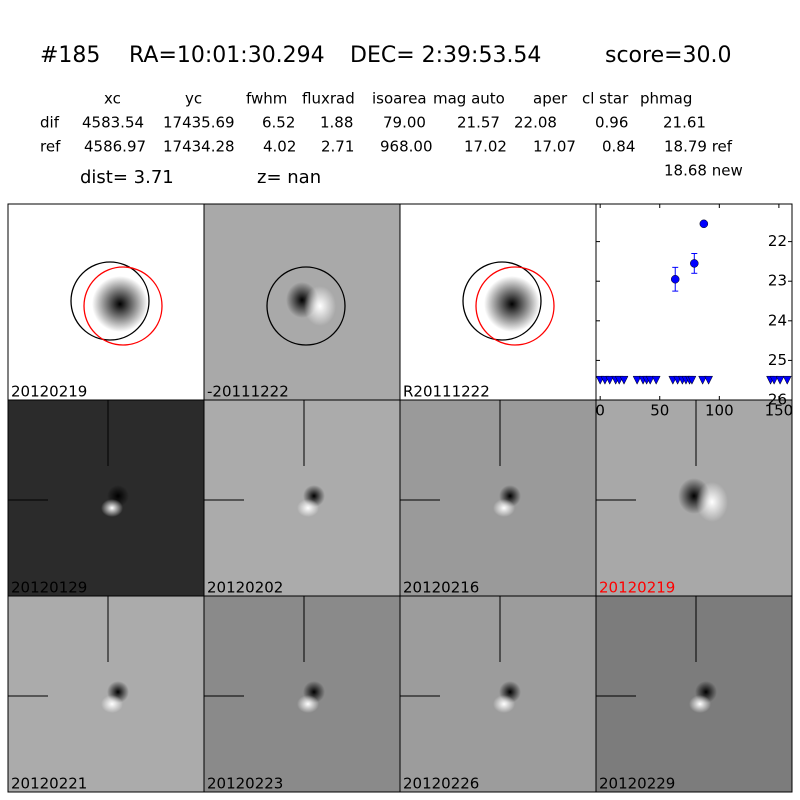 This screenshot has height=800, width=800. I want to click on table-cell: 17.07, so click(554, 147).